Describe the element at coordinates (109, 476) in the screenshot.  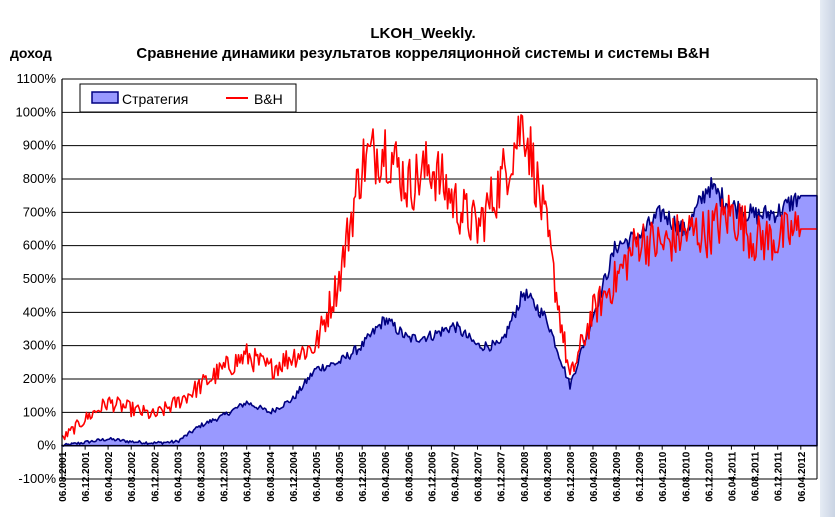
I see `x-tick-label: 06.04.2002` at that location.